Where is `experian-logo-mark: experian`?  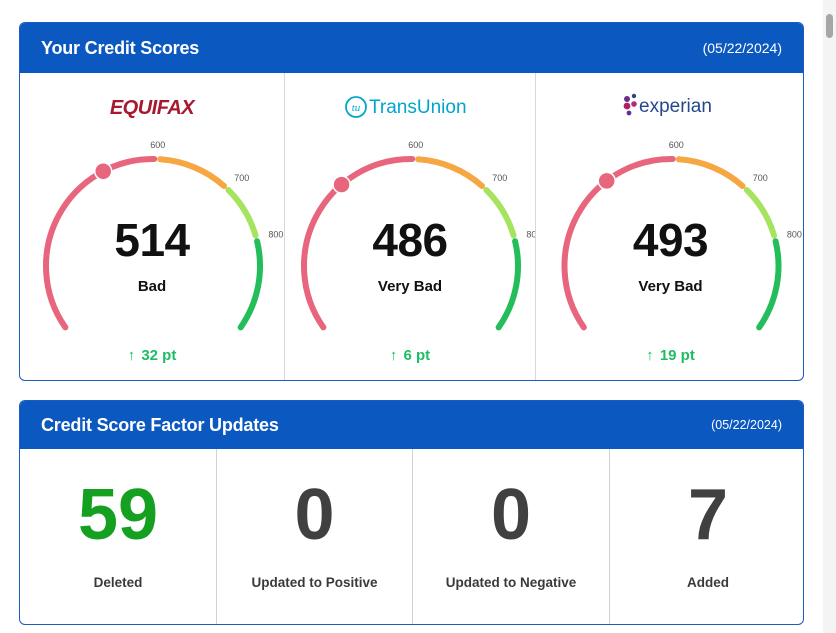 experian-logo-mark: experian is located at coordinates (667, 105).